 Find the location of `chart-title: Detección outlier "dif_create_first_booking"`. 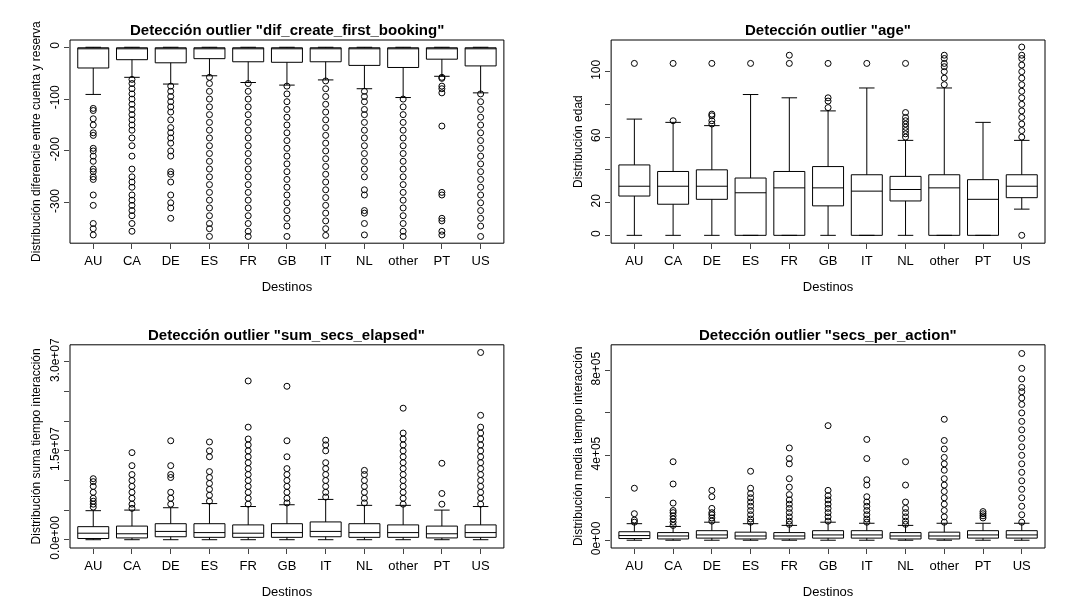

chart-title: Detección outlier "dif_create_first_booking" is located at coordinates (287, 29).